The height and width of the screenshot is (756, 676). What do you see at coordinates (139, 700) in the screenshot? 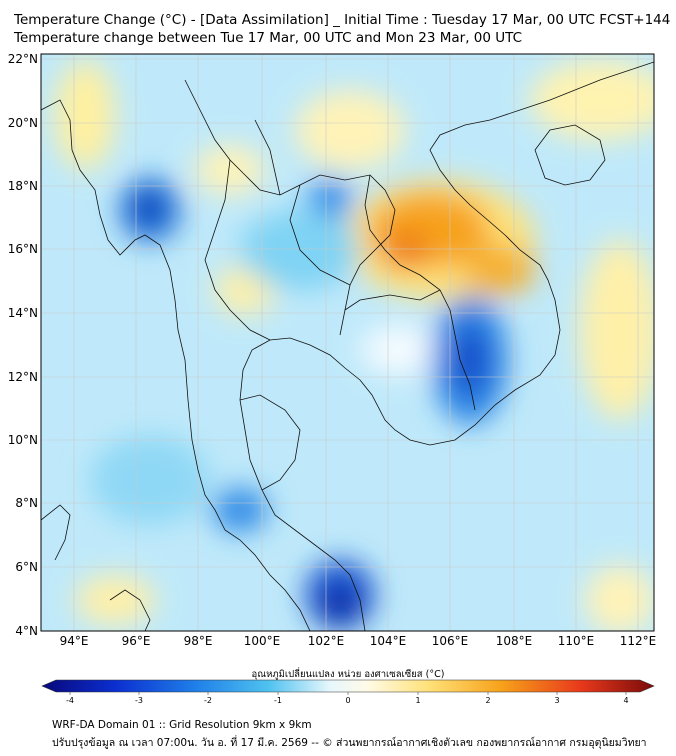
I see `colorbar-tick: -3` at bounding box center [139, 700].